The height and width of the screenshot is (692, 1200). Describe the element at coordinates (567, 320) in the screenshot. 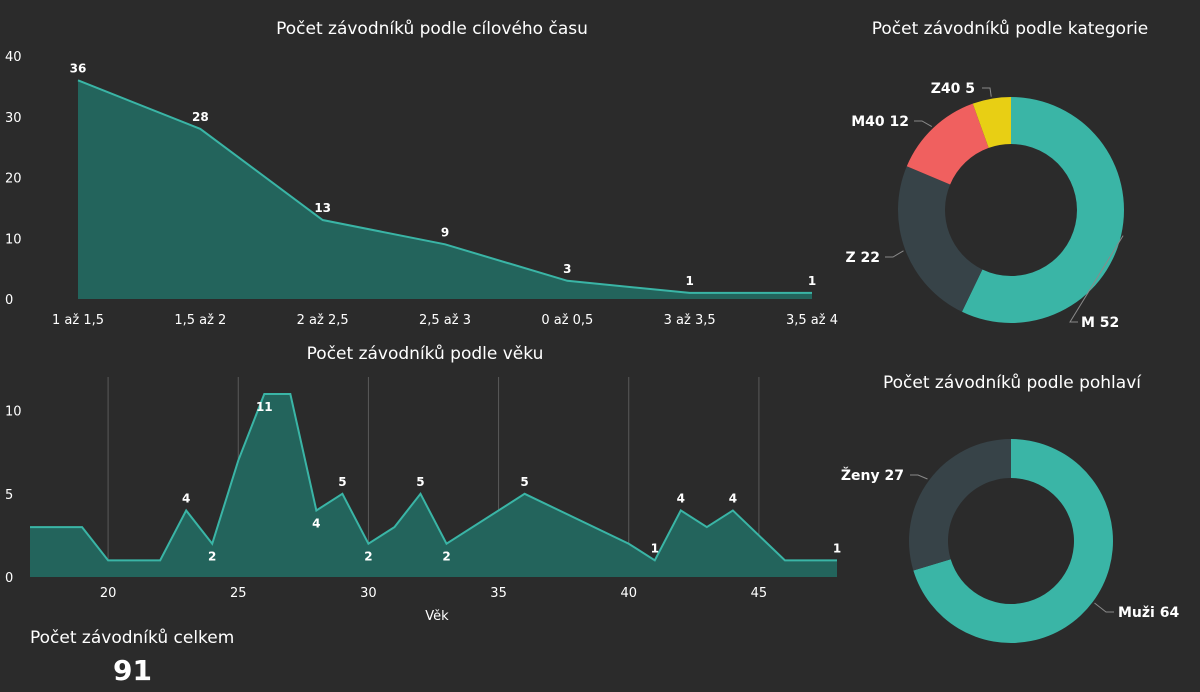

I see `x-tick-label: 0 až 0,5` at that location.